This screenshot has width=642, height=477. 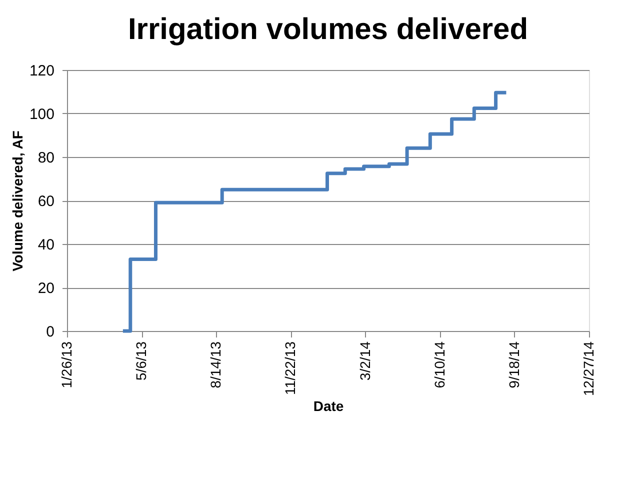 I want to click on x-axis-title: Date, so click(x=328, y=406).